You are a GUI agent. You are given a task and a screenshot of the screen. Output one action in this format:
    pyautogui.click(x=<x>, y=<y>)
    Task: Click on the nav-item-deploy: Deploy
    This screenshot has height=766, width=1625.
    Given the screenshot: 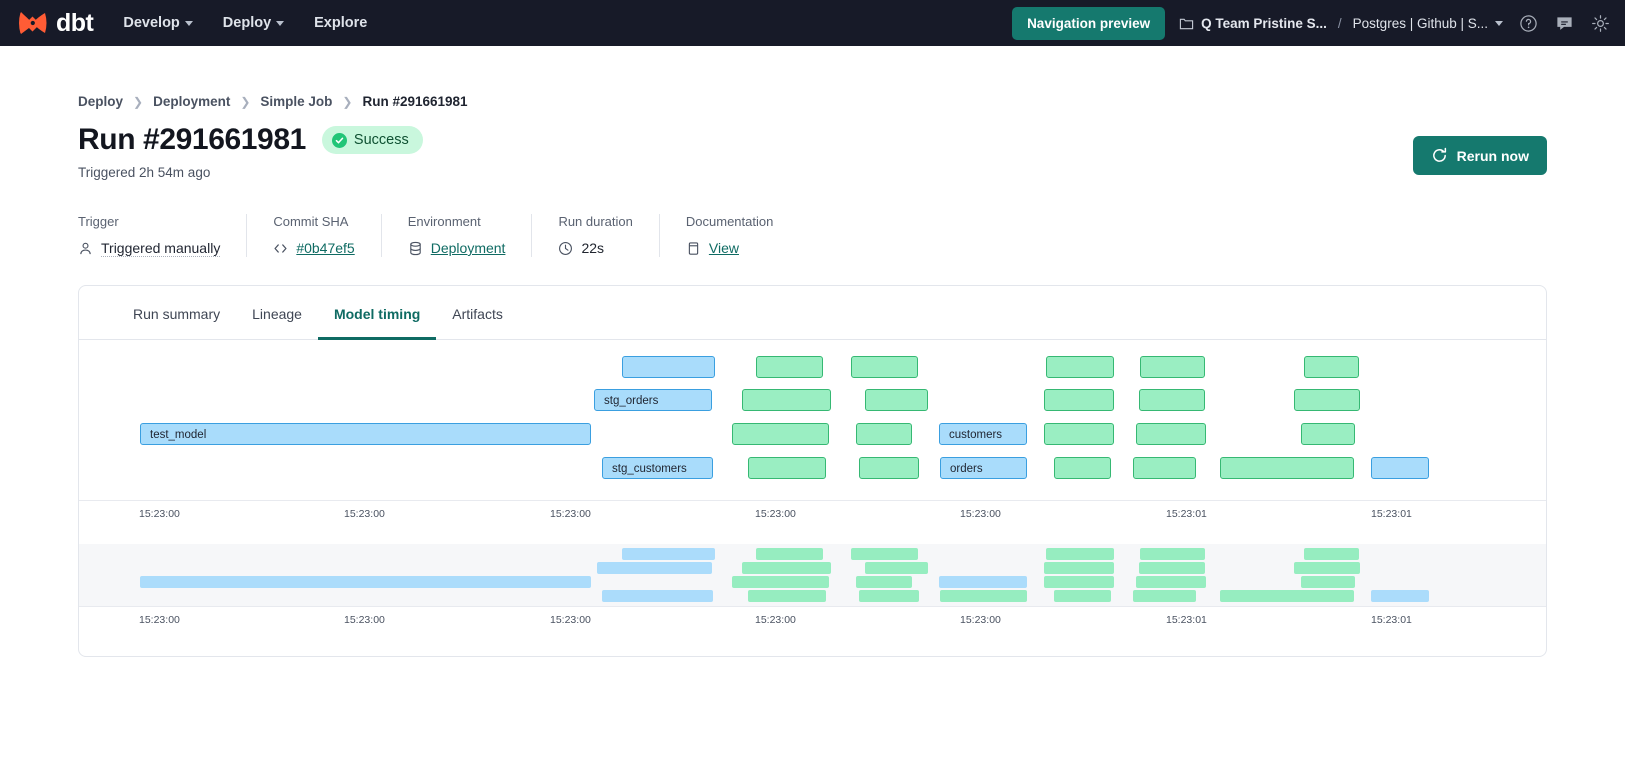 What is the action you would take?
    pyautogui.click(x=253, y=23)
    